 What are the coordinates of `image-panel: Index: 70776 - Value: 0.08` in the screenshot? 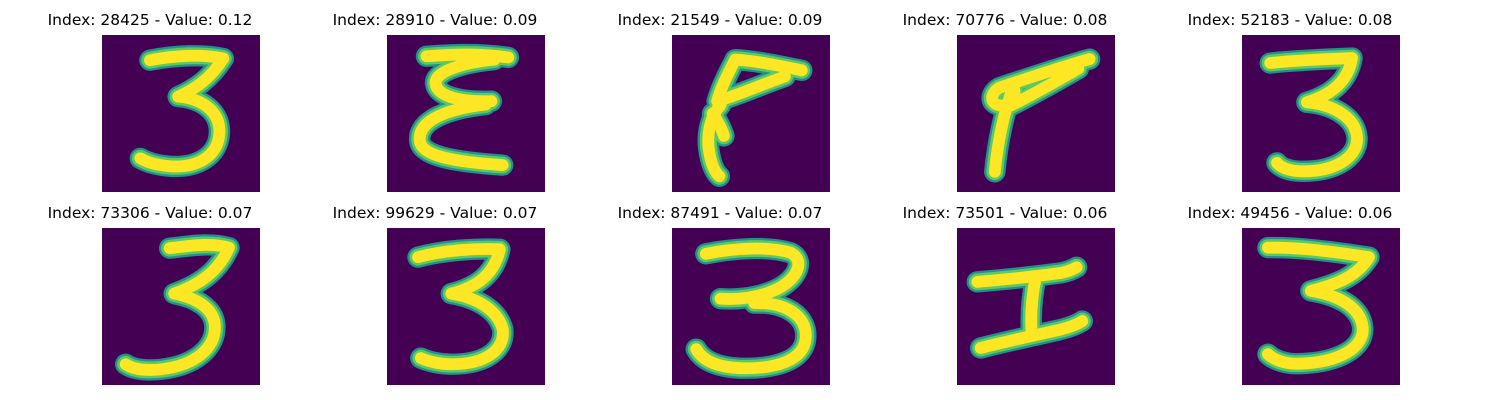 It's located at (1005, 102).